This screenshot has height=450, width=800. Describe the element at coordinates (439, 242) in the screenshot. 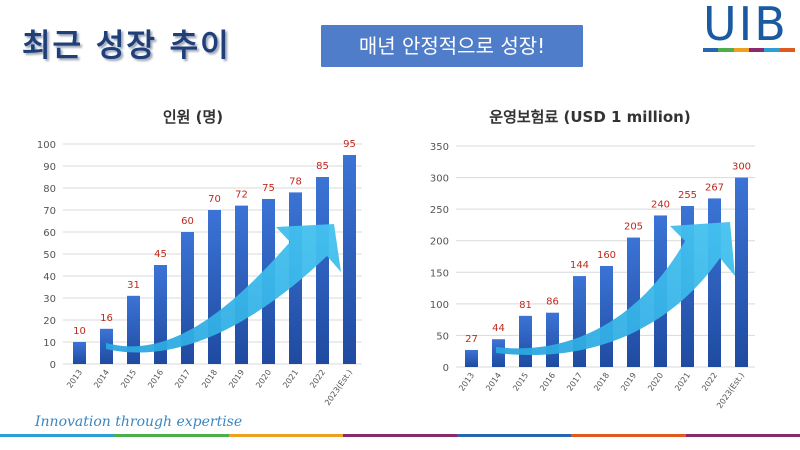

I see `y-tick-label: 200` at that location.